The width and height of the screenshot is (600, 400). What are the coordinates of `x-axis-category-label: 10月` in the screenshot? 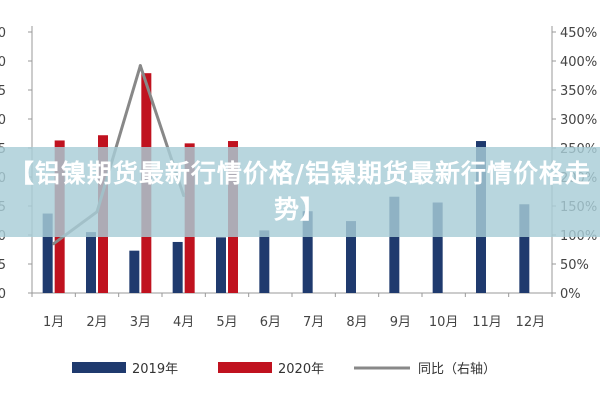 It's located at (444, 322).